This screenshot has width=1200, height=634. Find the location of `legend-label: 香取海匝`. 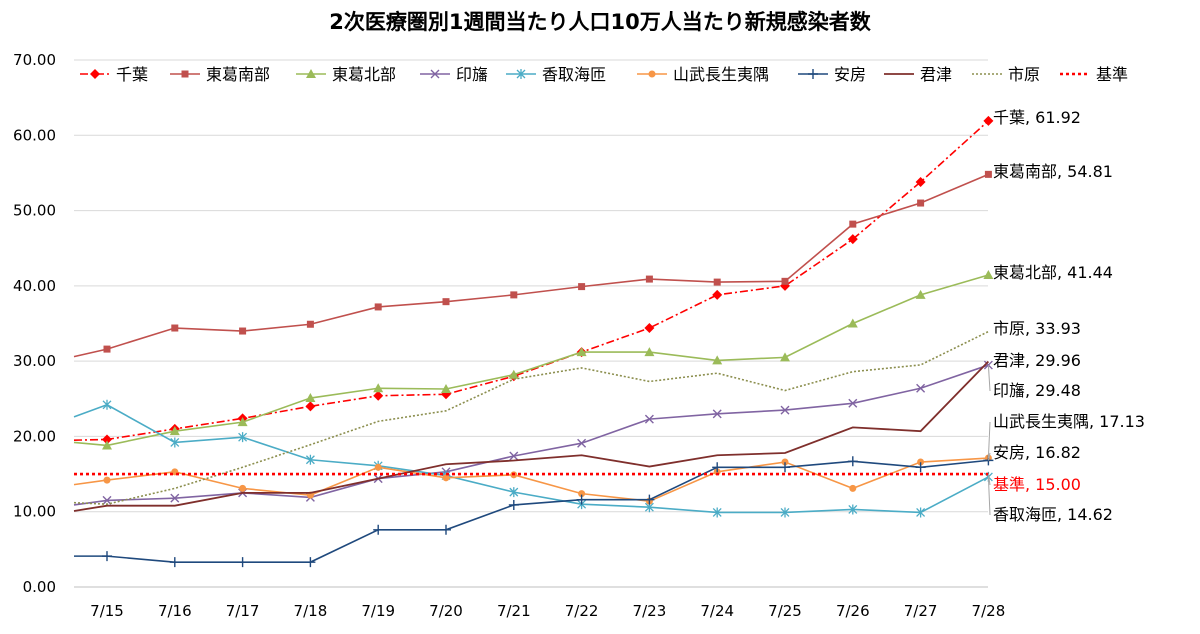

legend-label: 香取海匝 is located at coordinates (574, 74).